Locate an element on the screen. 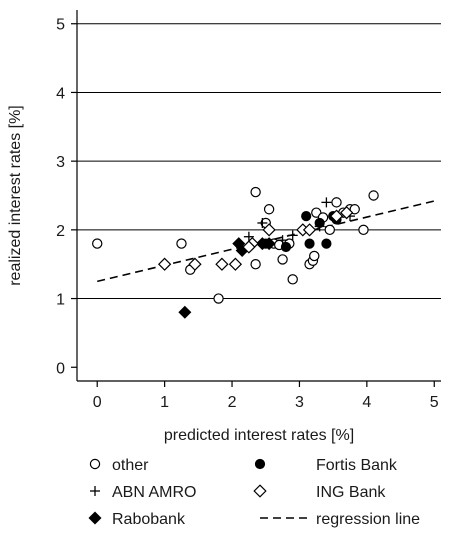 The height and width of the screenshot is (556, 454). legend-label: other is located at coordinates (130, 465).